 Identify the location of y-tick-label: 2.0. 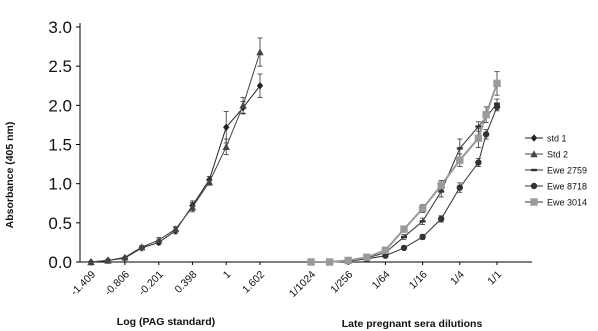
(60, 105).